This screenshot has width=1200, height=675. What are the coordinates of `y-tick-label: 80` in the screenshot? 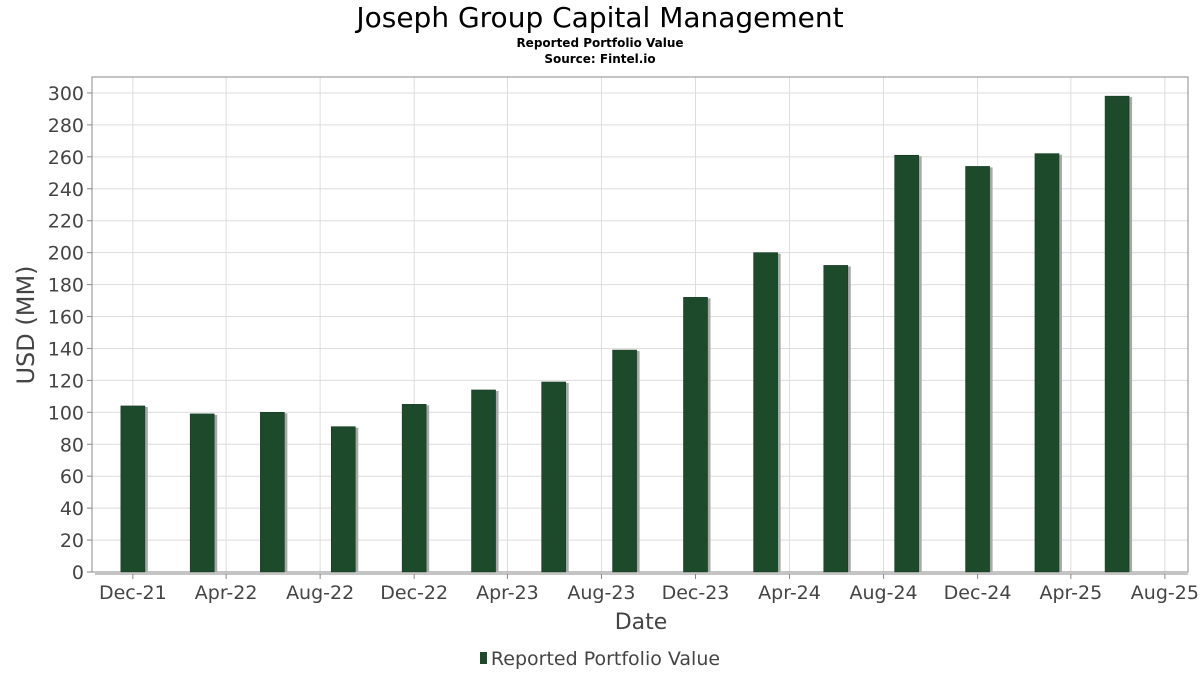 It's located at (72, 445).